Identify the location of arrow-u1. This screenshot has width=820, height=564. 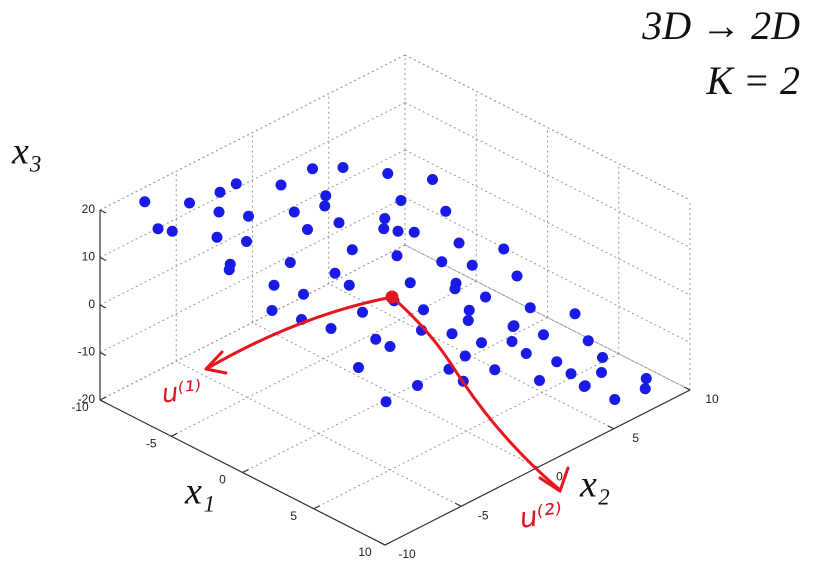
(300, 332).